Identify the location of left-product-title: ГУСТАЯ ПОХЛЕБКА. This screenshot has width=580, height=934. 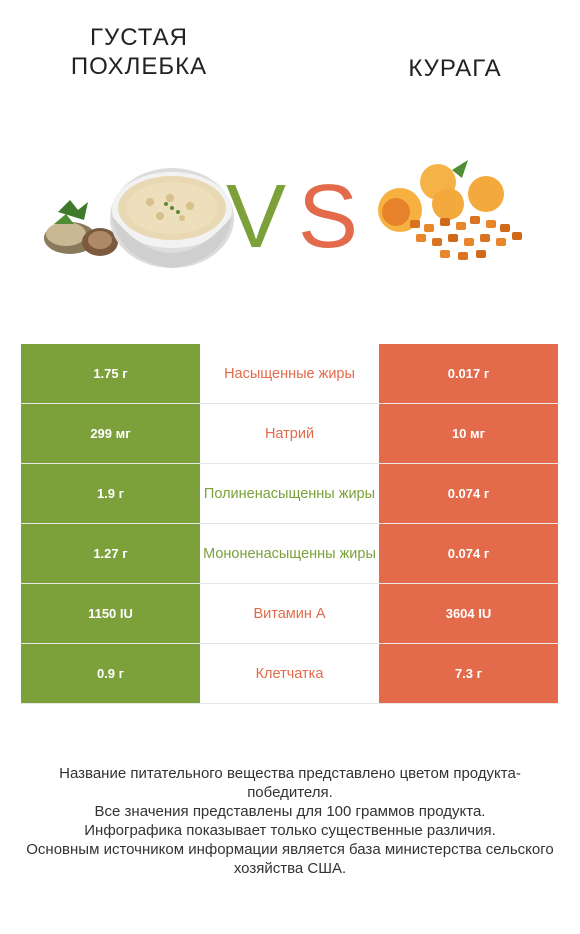
(139, 52).